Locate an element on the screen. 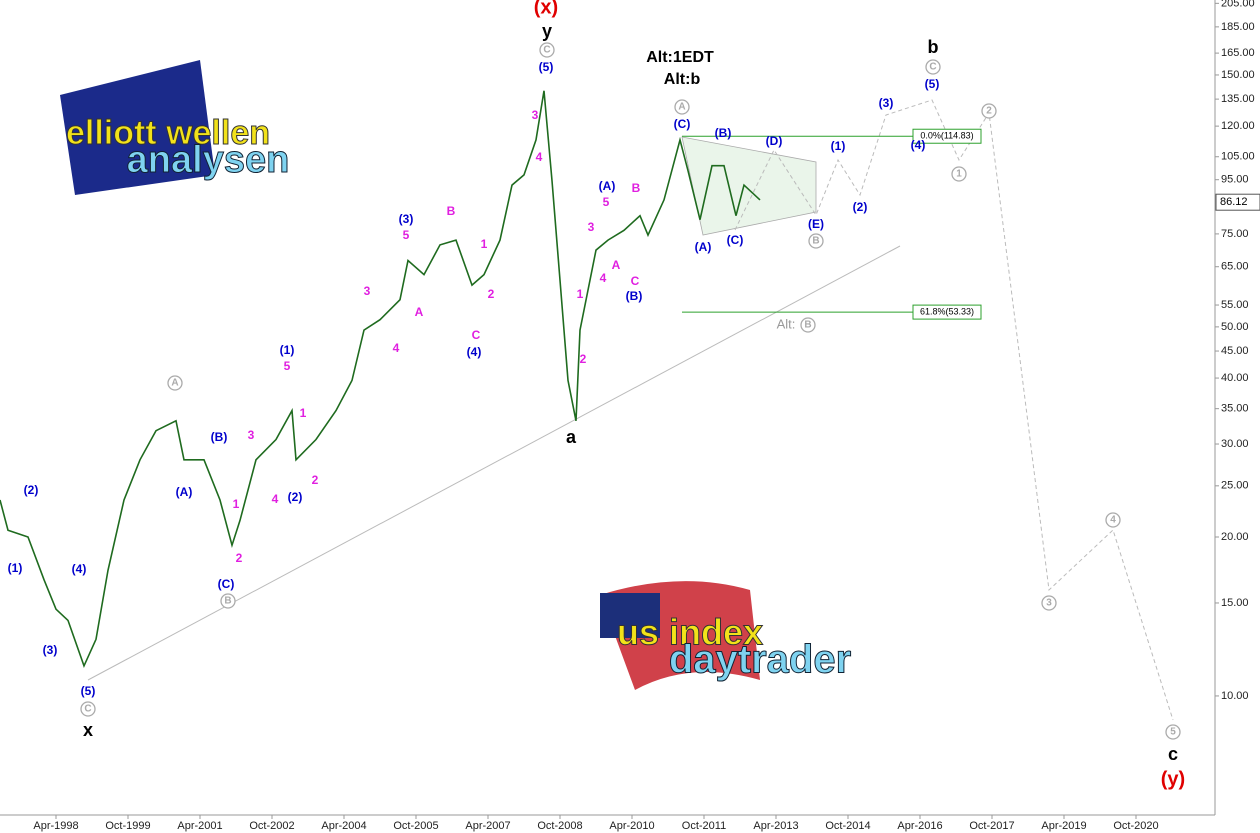 The height and width of the screenshot is (833, 1260). level-label: 0.0%(114.83) is located at coordinates (946, 136).